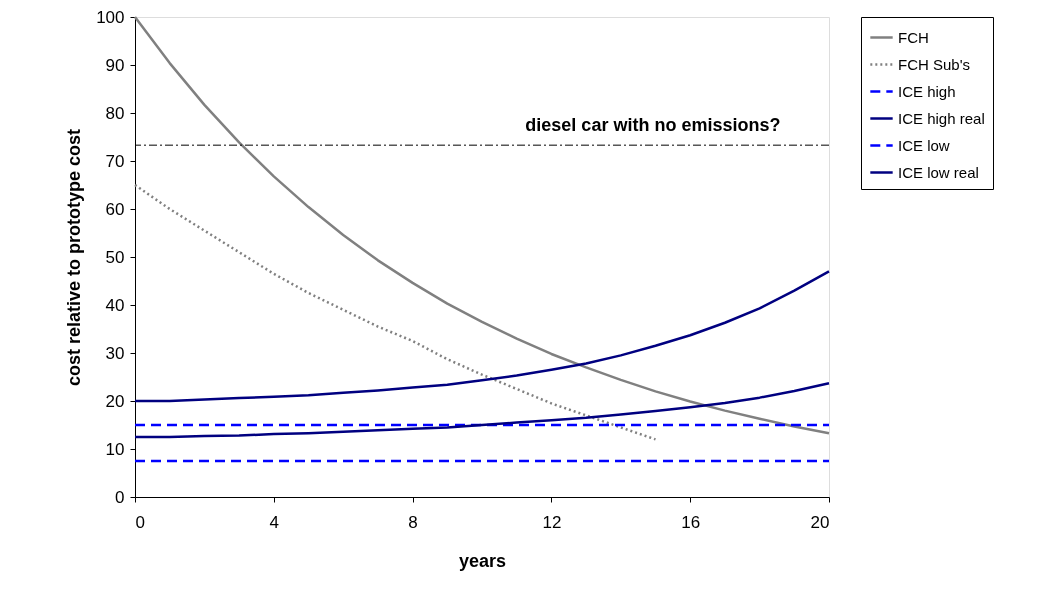 The image size is (1057, 615). What do you see at coordinates (115, 353) in the screenshot?
I see `y-tick-label: 30` at bounding box center [115, 353].